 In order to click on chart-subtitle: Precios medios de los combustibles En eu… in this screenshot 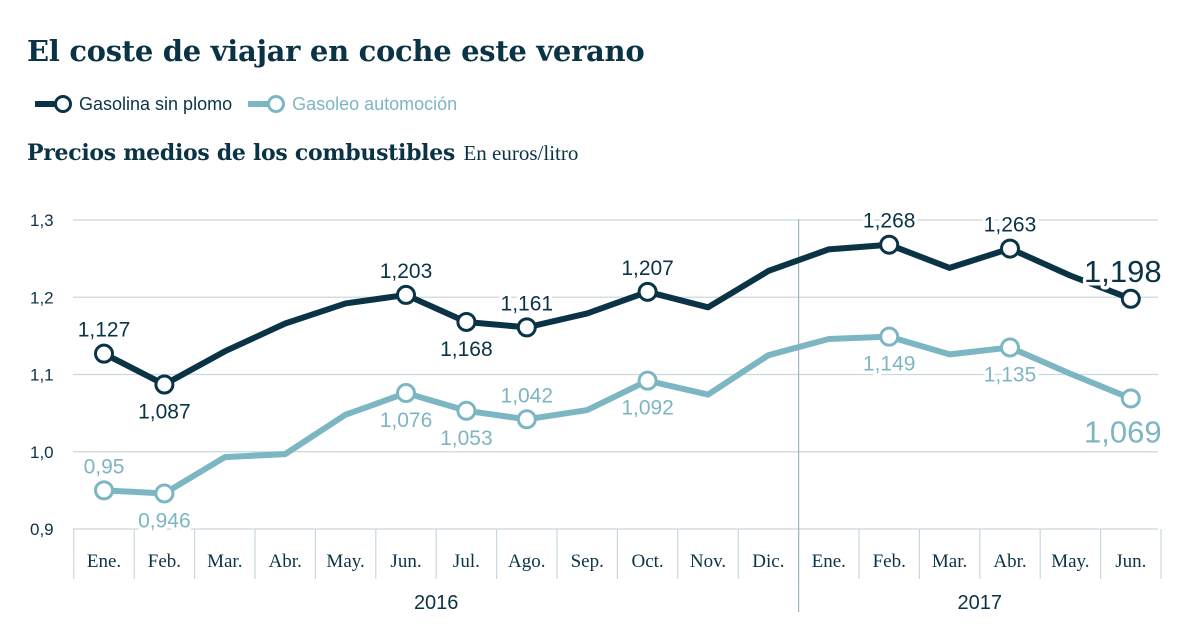, I will do `click(302, 153)`.